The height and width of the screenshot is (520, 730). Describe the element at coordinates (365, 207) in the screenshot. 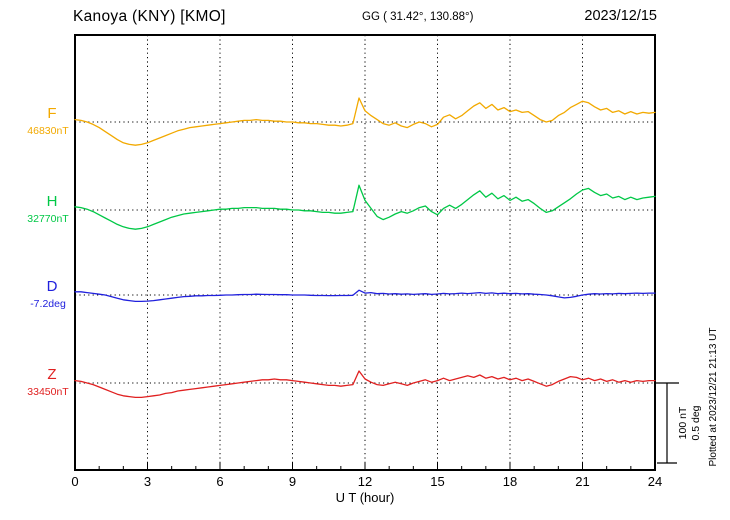

I see `trace-H` at that location.